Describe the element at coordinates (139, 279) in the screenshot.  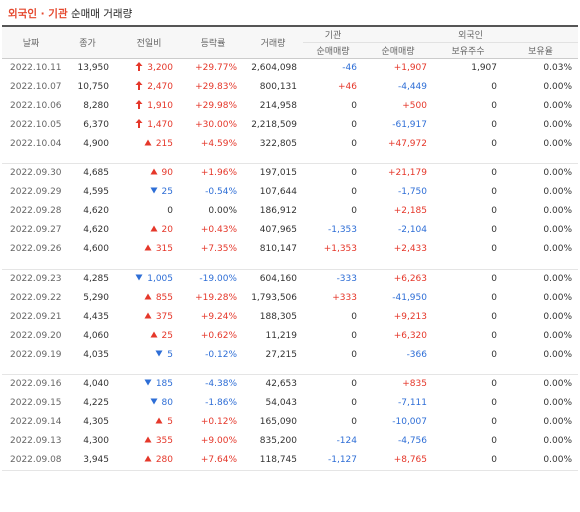
I see `triangle-down-icon` at that location.